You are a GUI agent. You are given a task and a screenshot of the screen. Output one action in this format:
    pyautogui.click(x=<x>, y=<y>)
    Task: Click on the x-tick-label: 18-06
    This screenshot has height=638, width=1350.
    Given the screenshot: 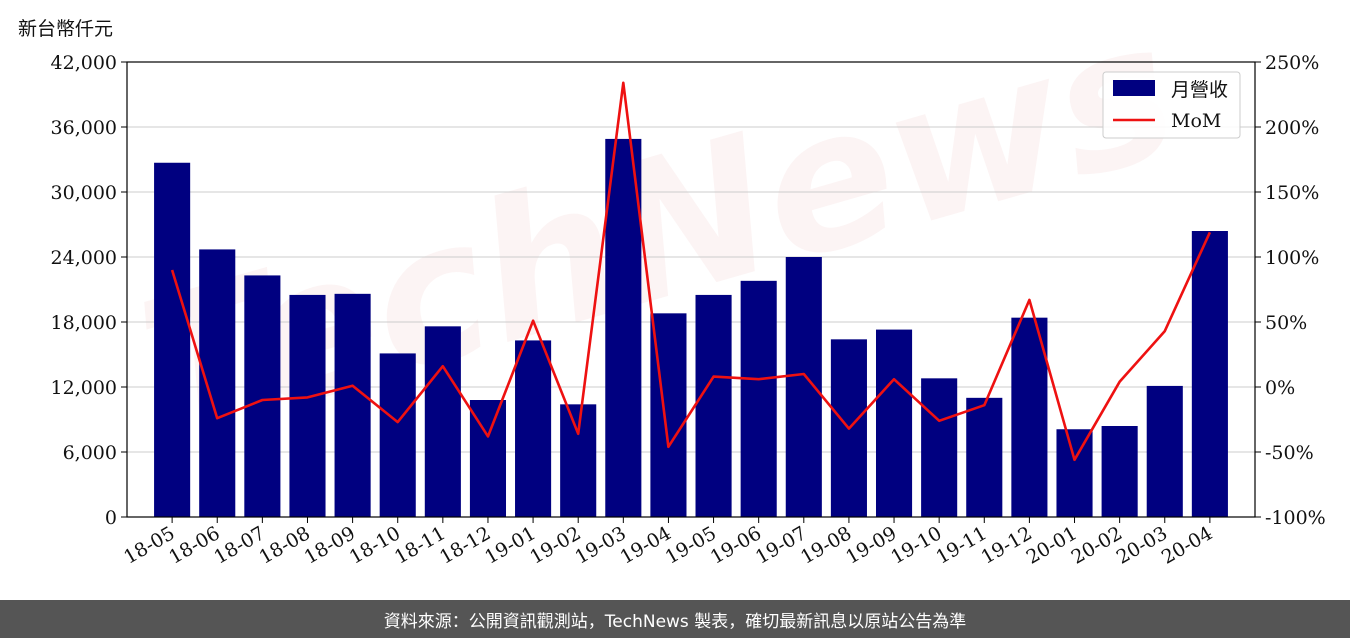 What is the action you would take?
    pyautogui.click(x=194, y=545)
    